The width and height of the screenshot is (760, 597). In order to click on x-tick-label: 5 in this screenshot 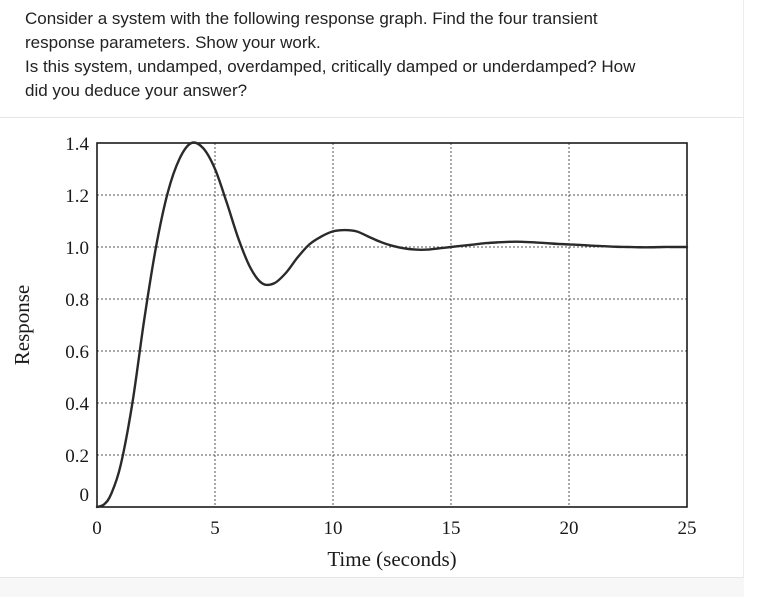, I will do `click(215, 528)`.